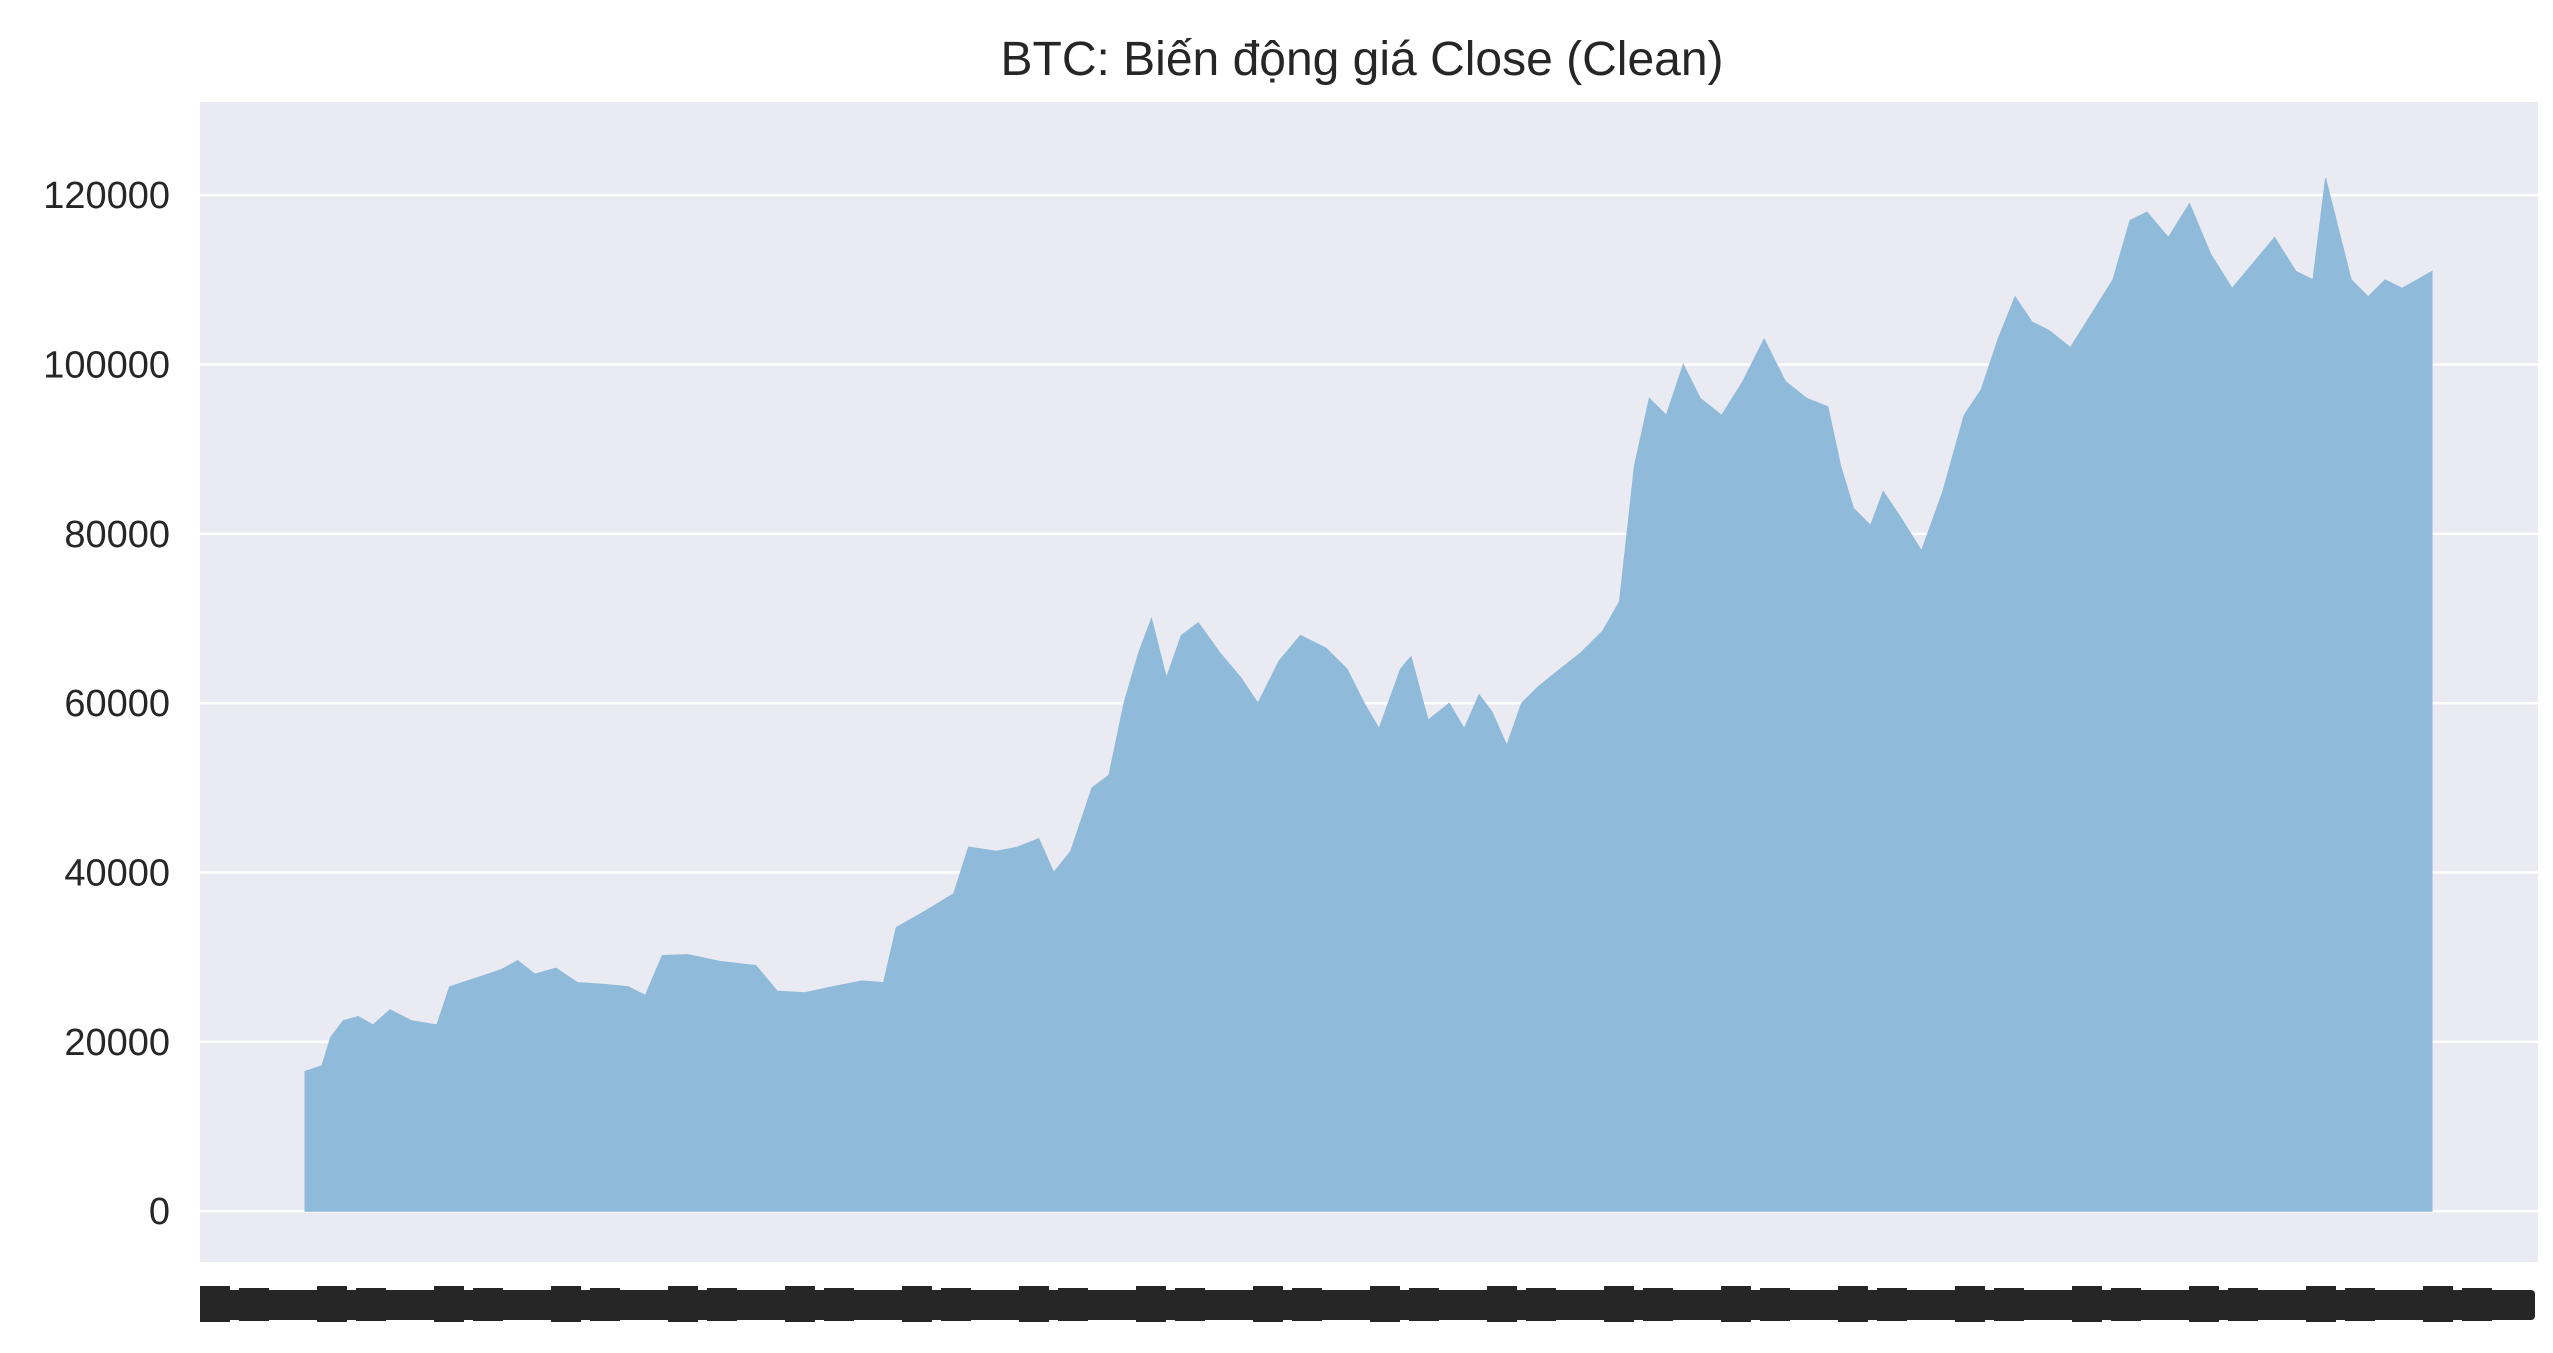 The image size is (2553, 1353). I want to click on y-tick-label: 60000, so click(117, 704).